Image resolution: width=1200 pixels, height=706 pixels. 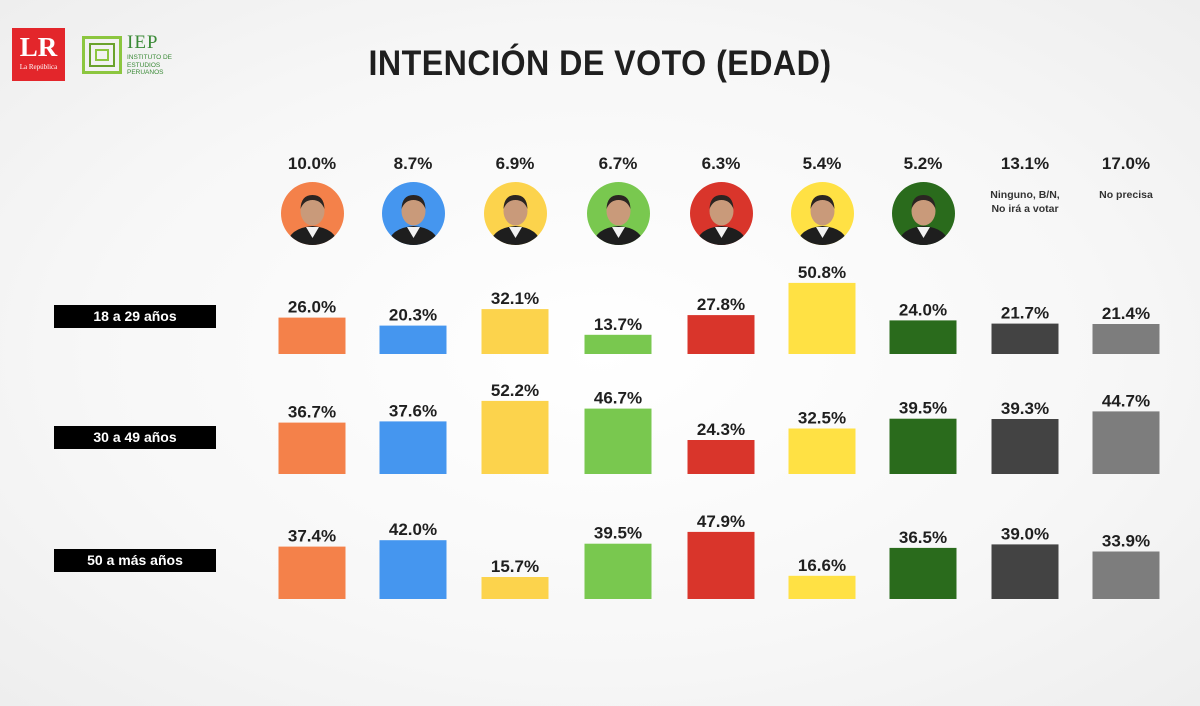 I want to click on bar-value-label: 21.4%, so click(x=1126, y=313).